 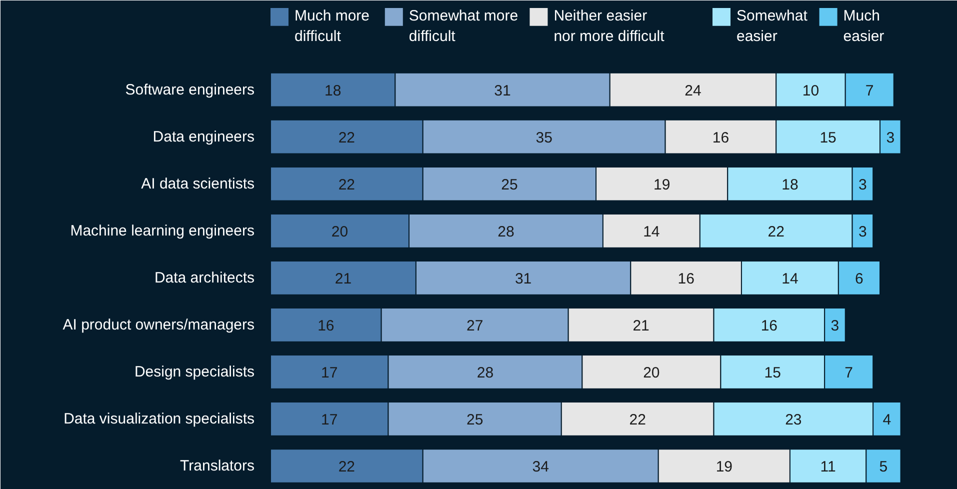 What do you see at coordinates (540, 467) in the screenshot?
I see `data-label: 34` at bounding box center [540, 467].